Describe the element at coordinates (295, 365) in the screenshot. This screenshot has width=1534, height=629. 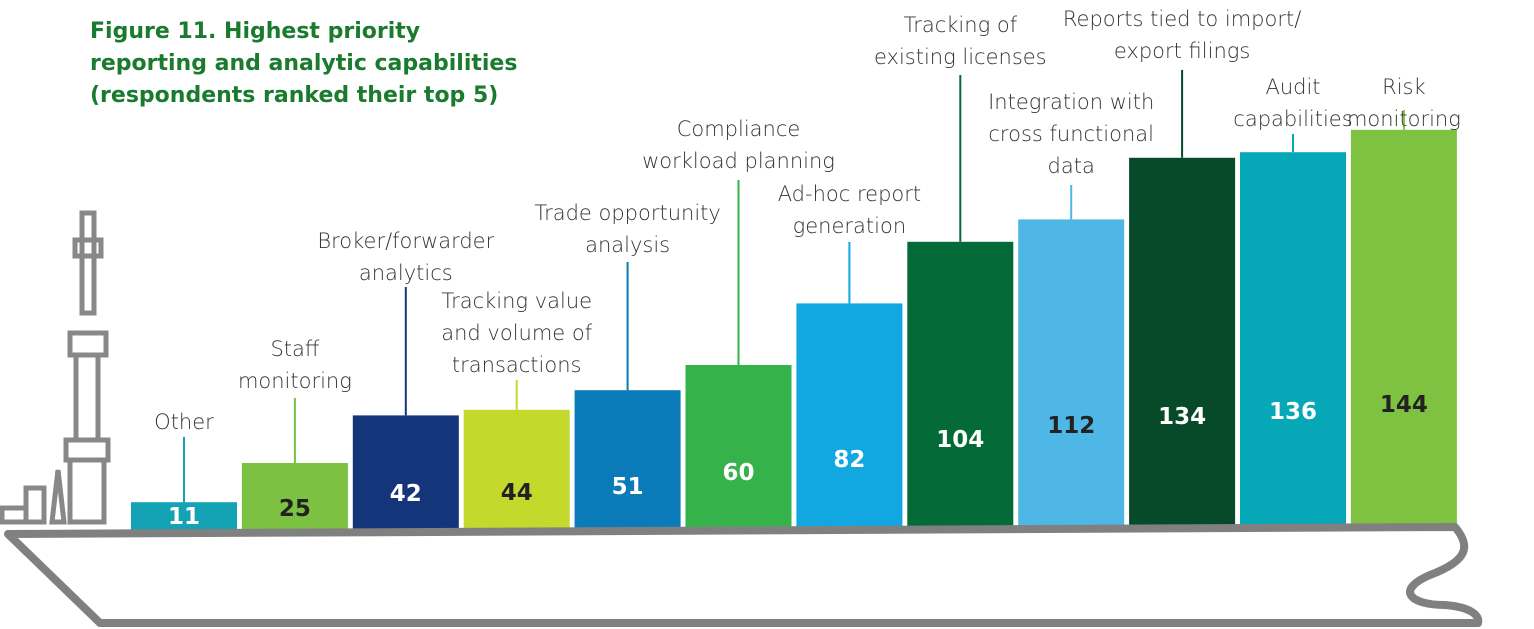
I see `category-label: Staff monitoring` at that location.